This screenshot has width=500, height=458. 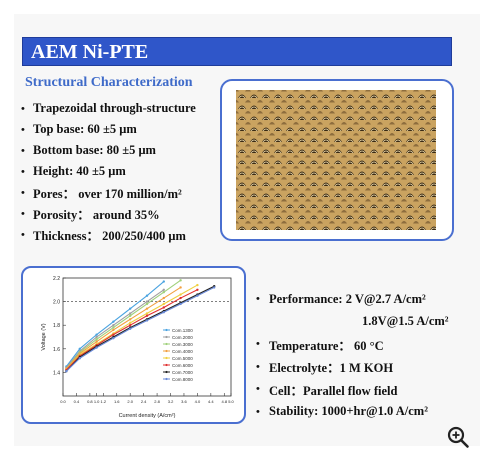 What do you see at coordinates (97, 401) in the screenshot?
I see `x-tick-label: 1.0` at bounding box center [97, 401].